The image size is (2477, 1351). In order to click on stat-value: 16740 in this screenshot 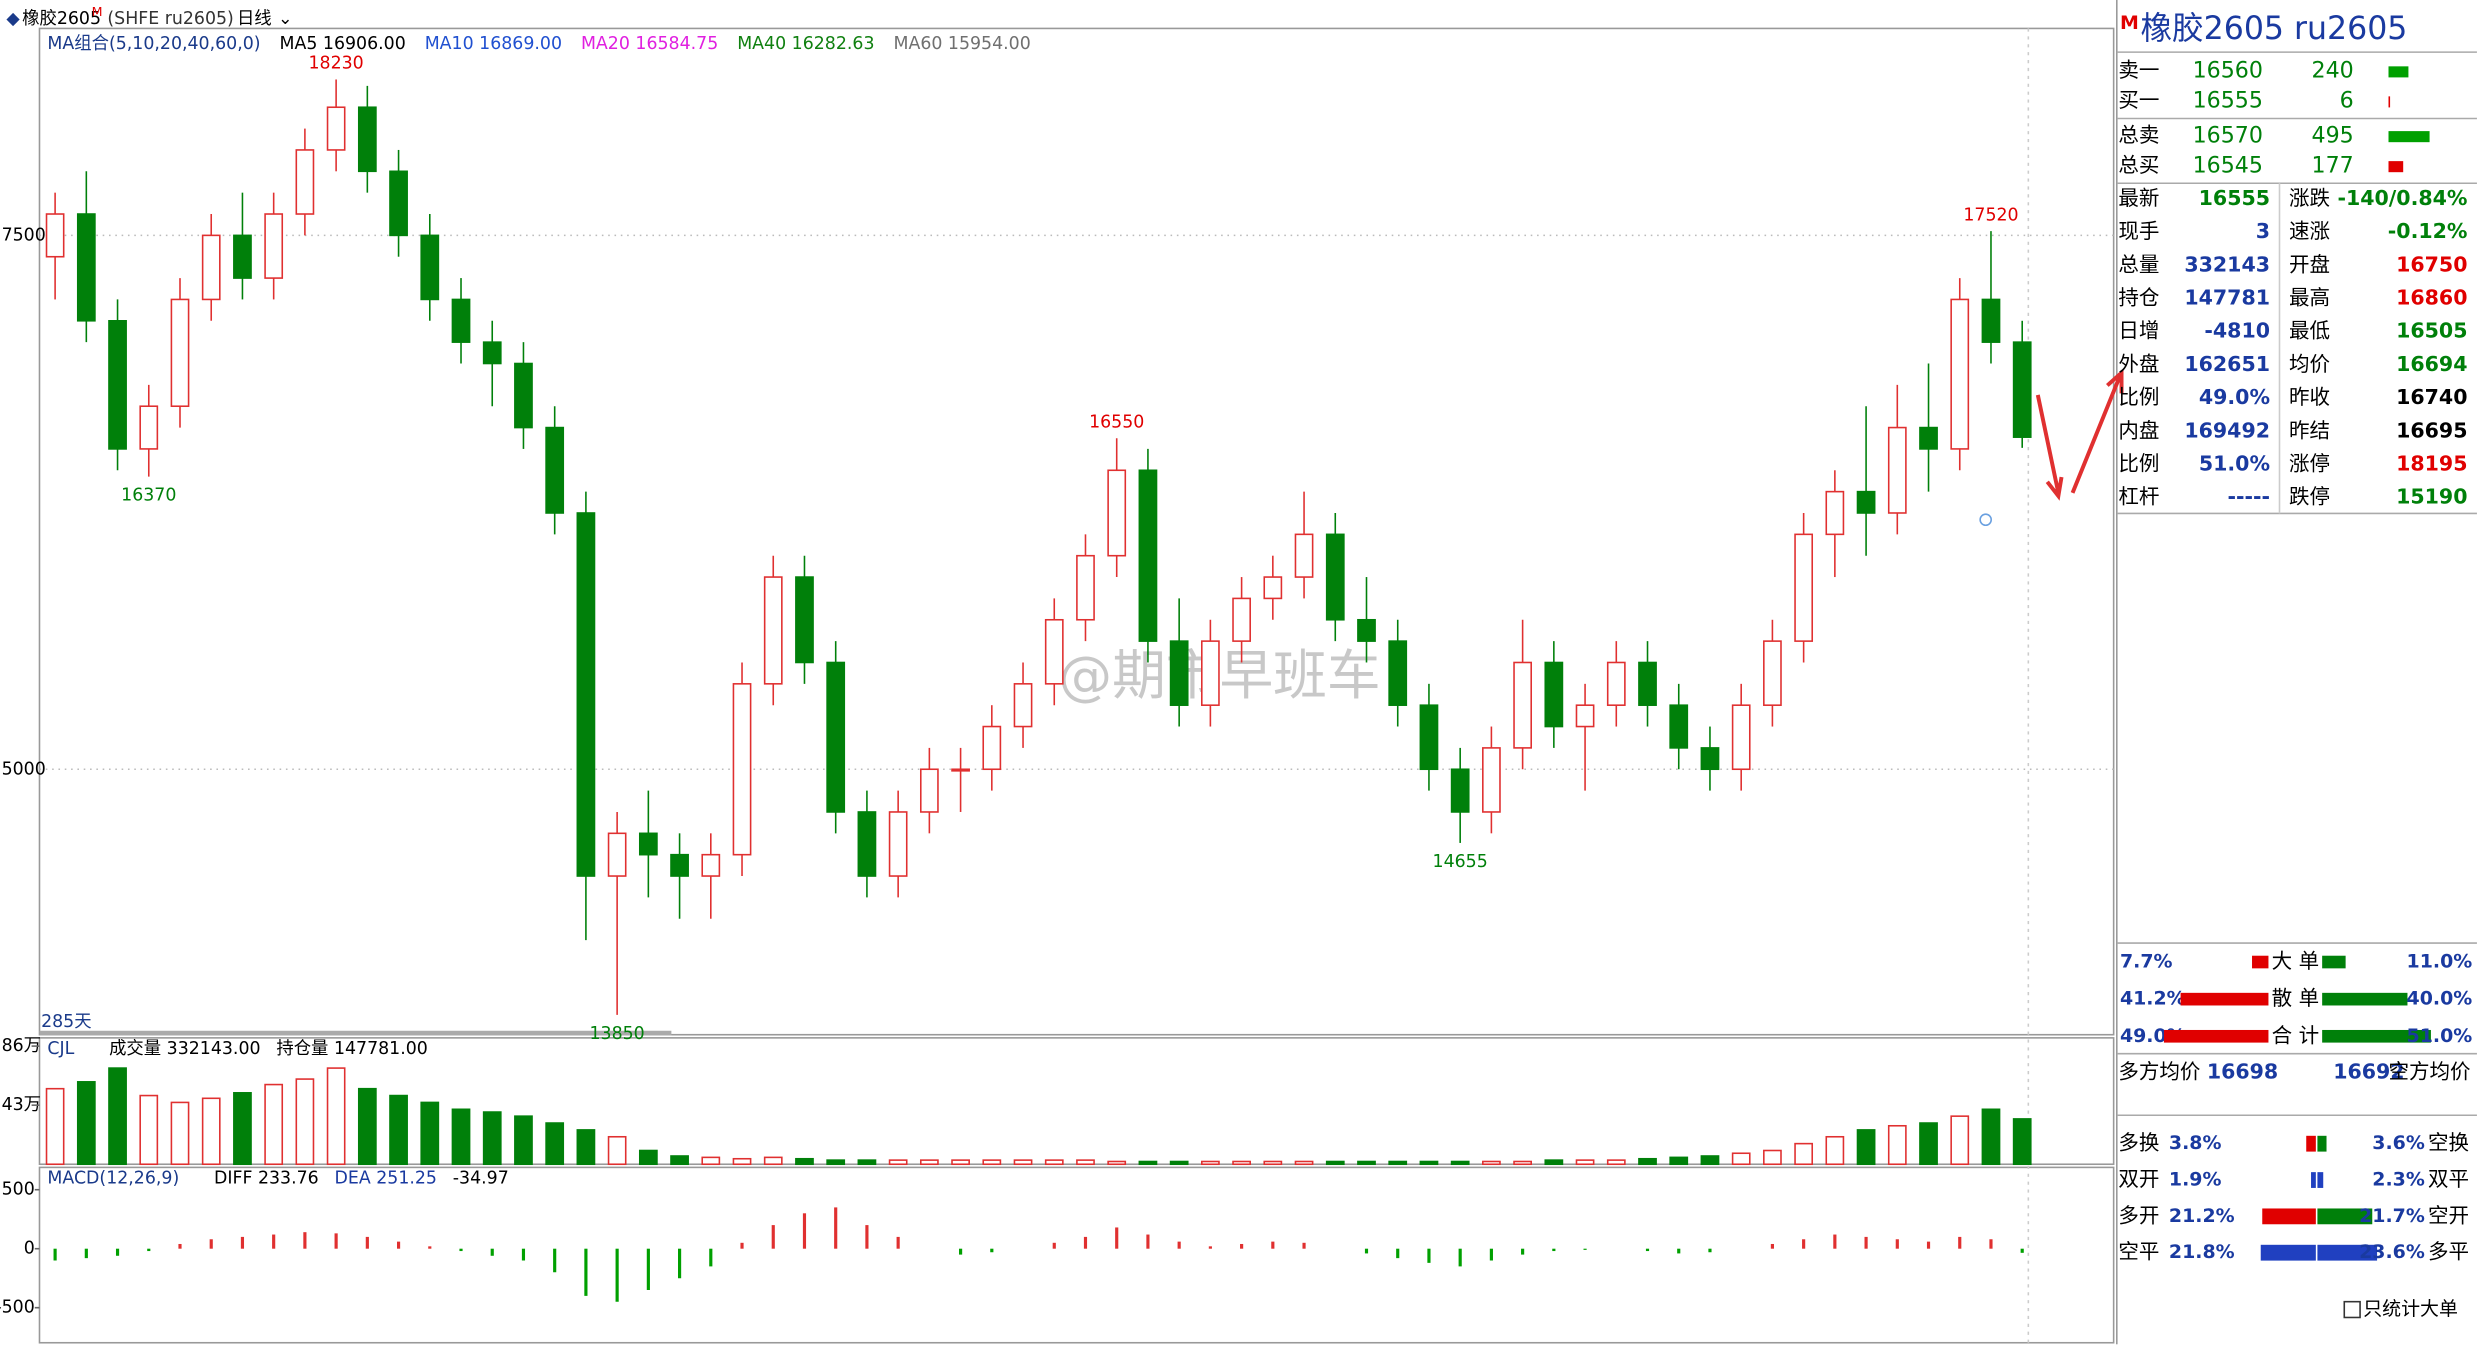, I will do `click(2431, 397)`.